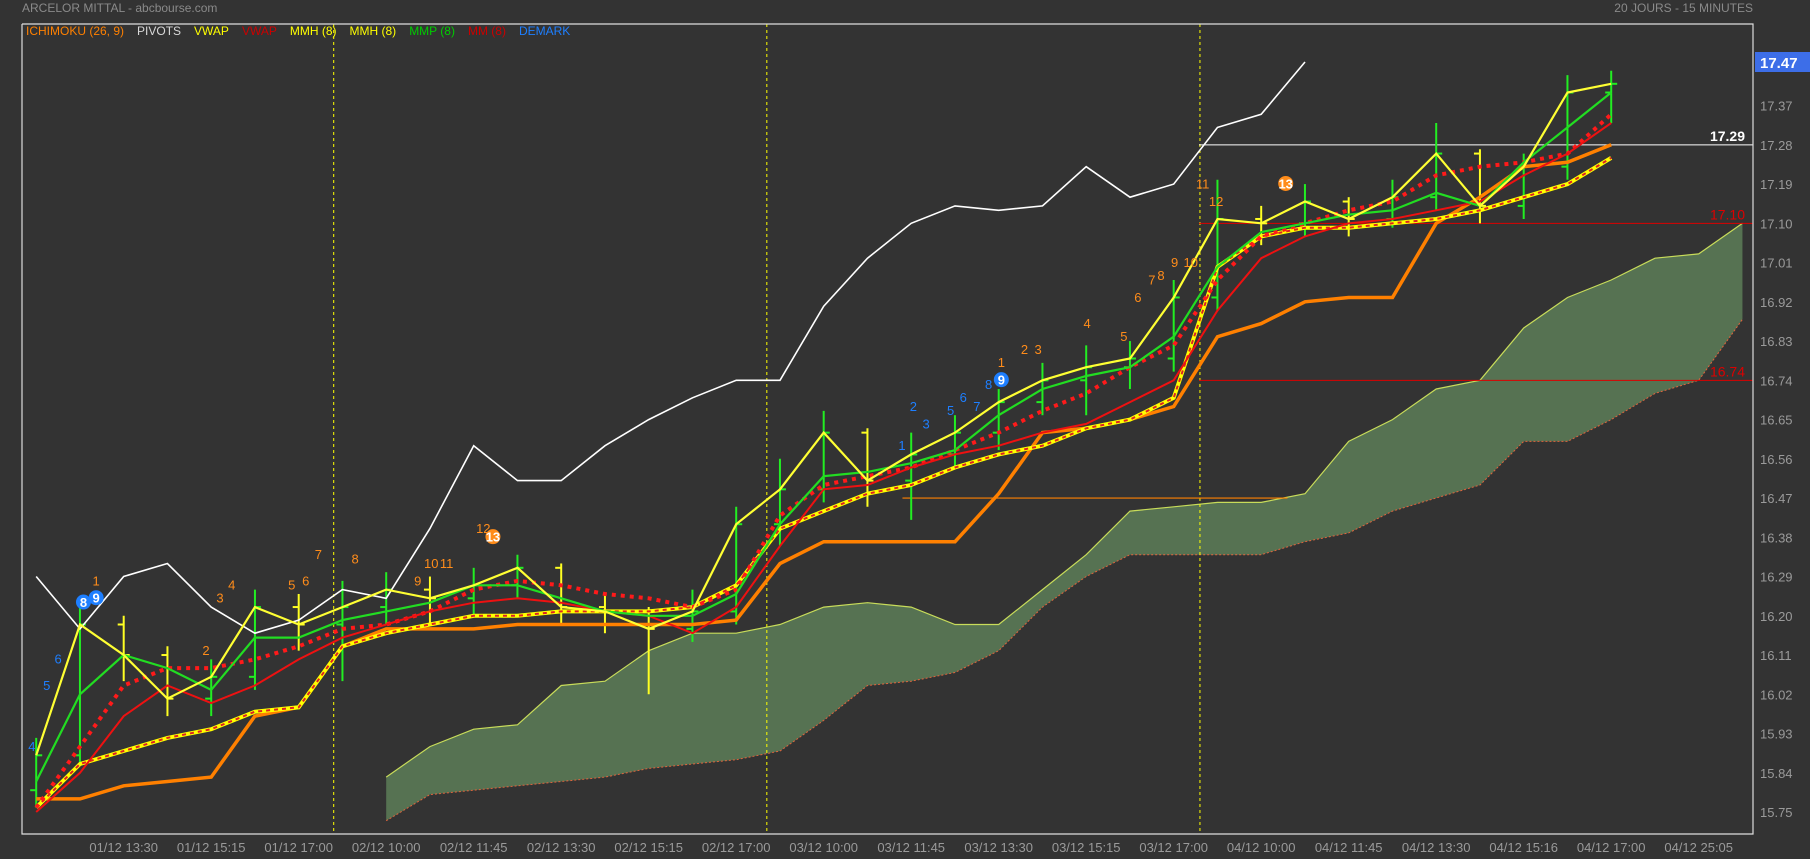  What do you see at coordinates (1727, 136) in the screenshot?
I see `level-label: 17.29` at bounding box center [1727, 136].